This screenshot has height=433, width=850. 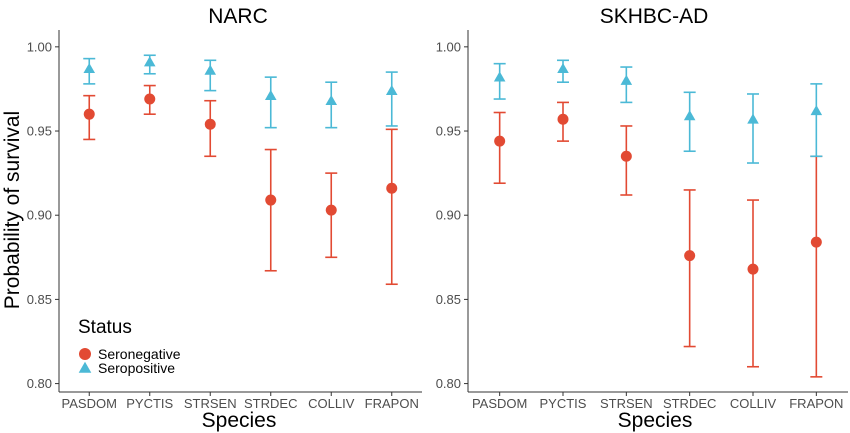 I want to click on legend-item-seronegative: Seronegative, so click(x=130, y=354).